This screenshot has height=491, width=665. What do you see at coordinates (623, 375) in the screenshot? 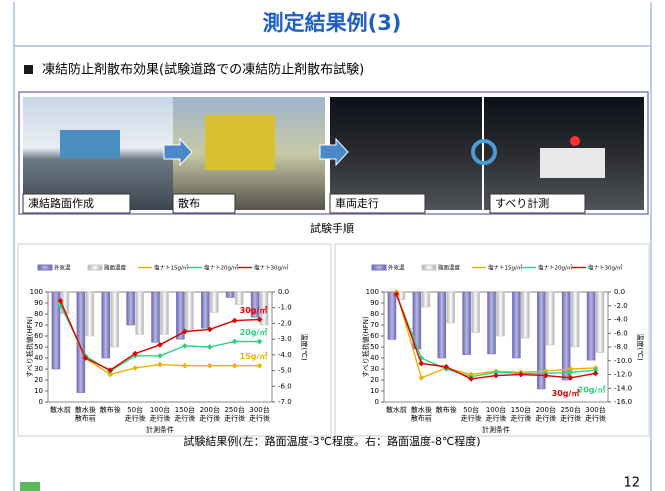
I see `y2-tick-label: -12.0` at bounding box center [623, 375].